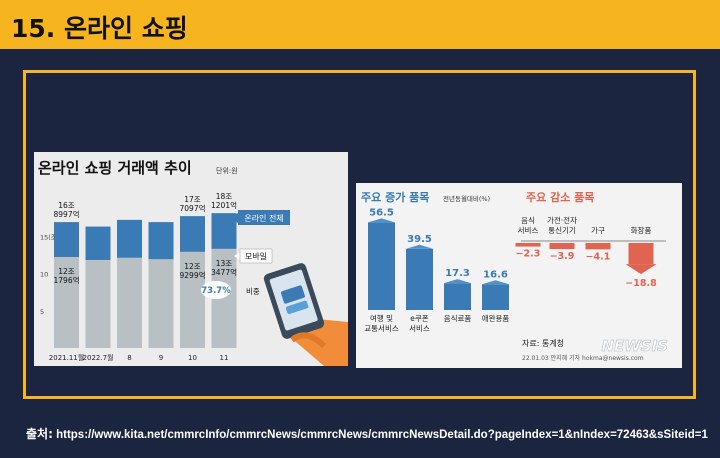 The height and width of the screenshot is (458, 720). I want to click on ratio-badge, so click(216, 290).